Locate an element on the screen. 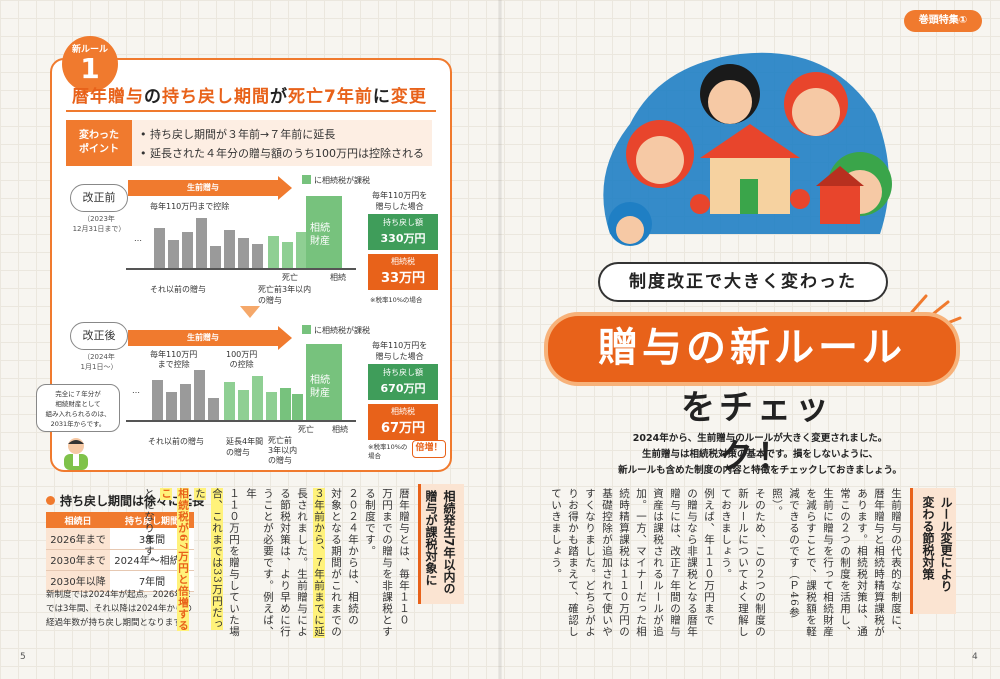 This screenshot has height=679, width=1000. left-article-heading: 相続発生7年以内の贈与が課税対象に is located at coordinates (440, 542).